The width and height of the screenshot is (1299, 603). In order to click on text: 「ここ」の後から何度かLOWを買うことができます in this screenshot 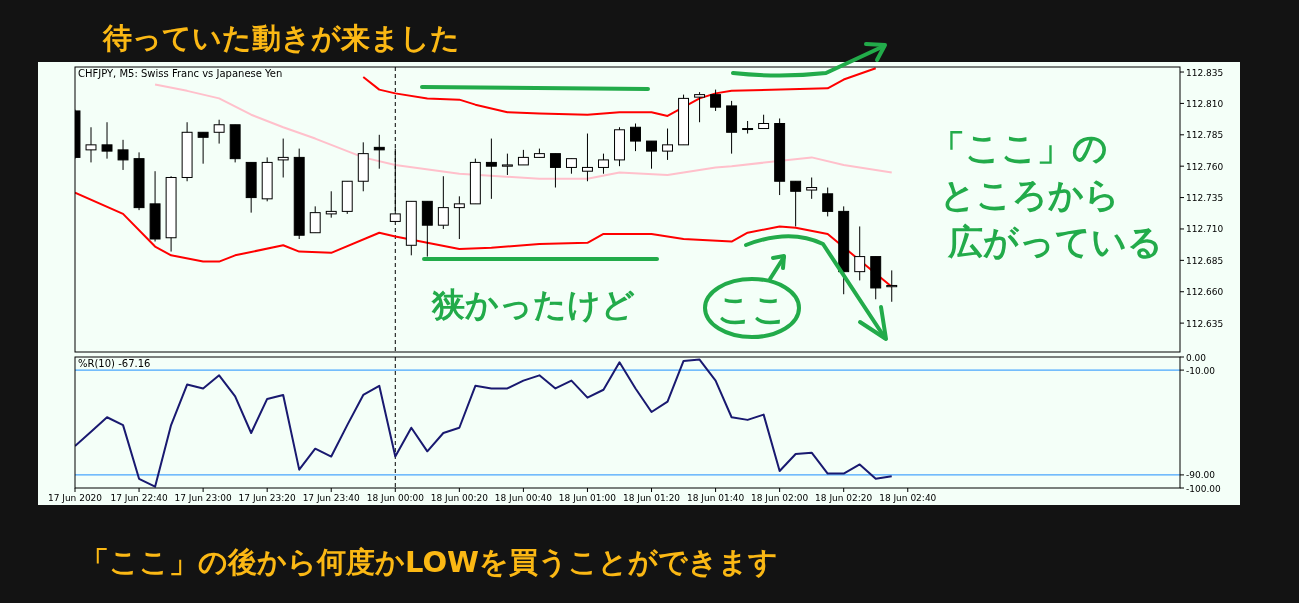, I will do `click(429, 562)`.